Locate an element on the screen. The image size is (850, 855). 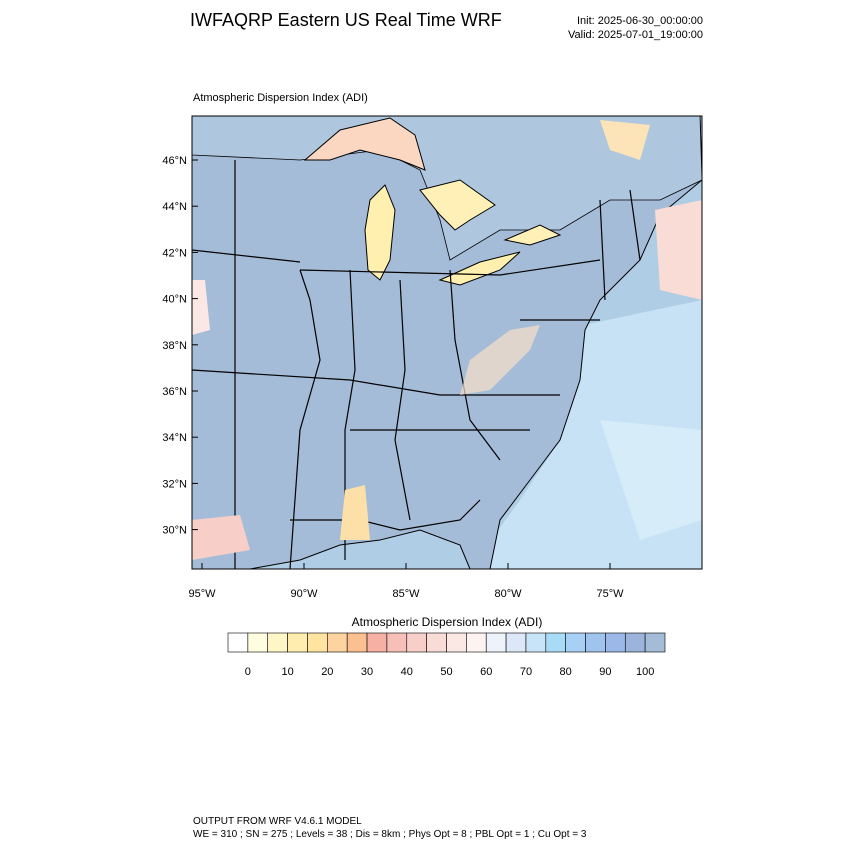
footer-line: OUTPUT FROM WRF V4.6.1 MODEL is located at coordinates (277, 821).